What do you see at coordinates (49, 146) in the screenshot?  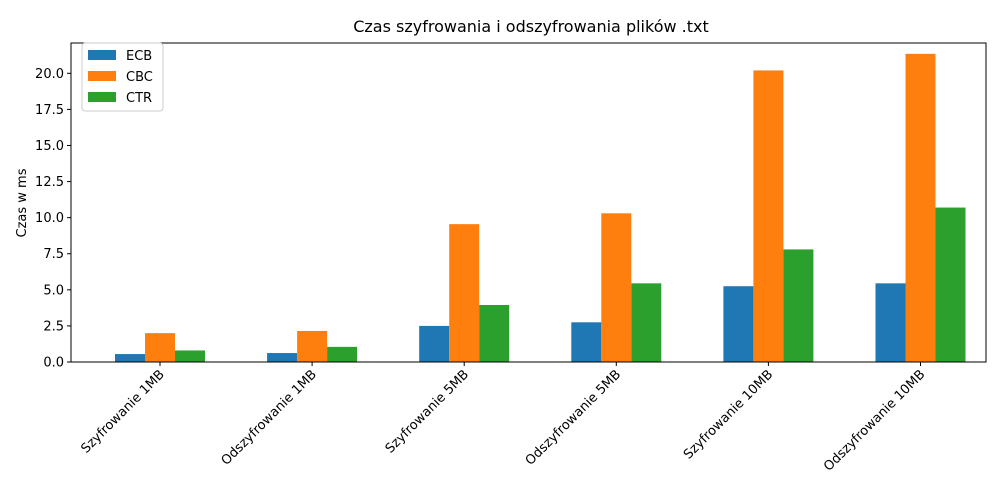 I see `y-tick-label: 15.0` at bounding box center [49, 146].